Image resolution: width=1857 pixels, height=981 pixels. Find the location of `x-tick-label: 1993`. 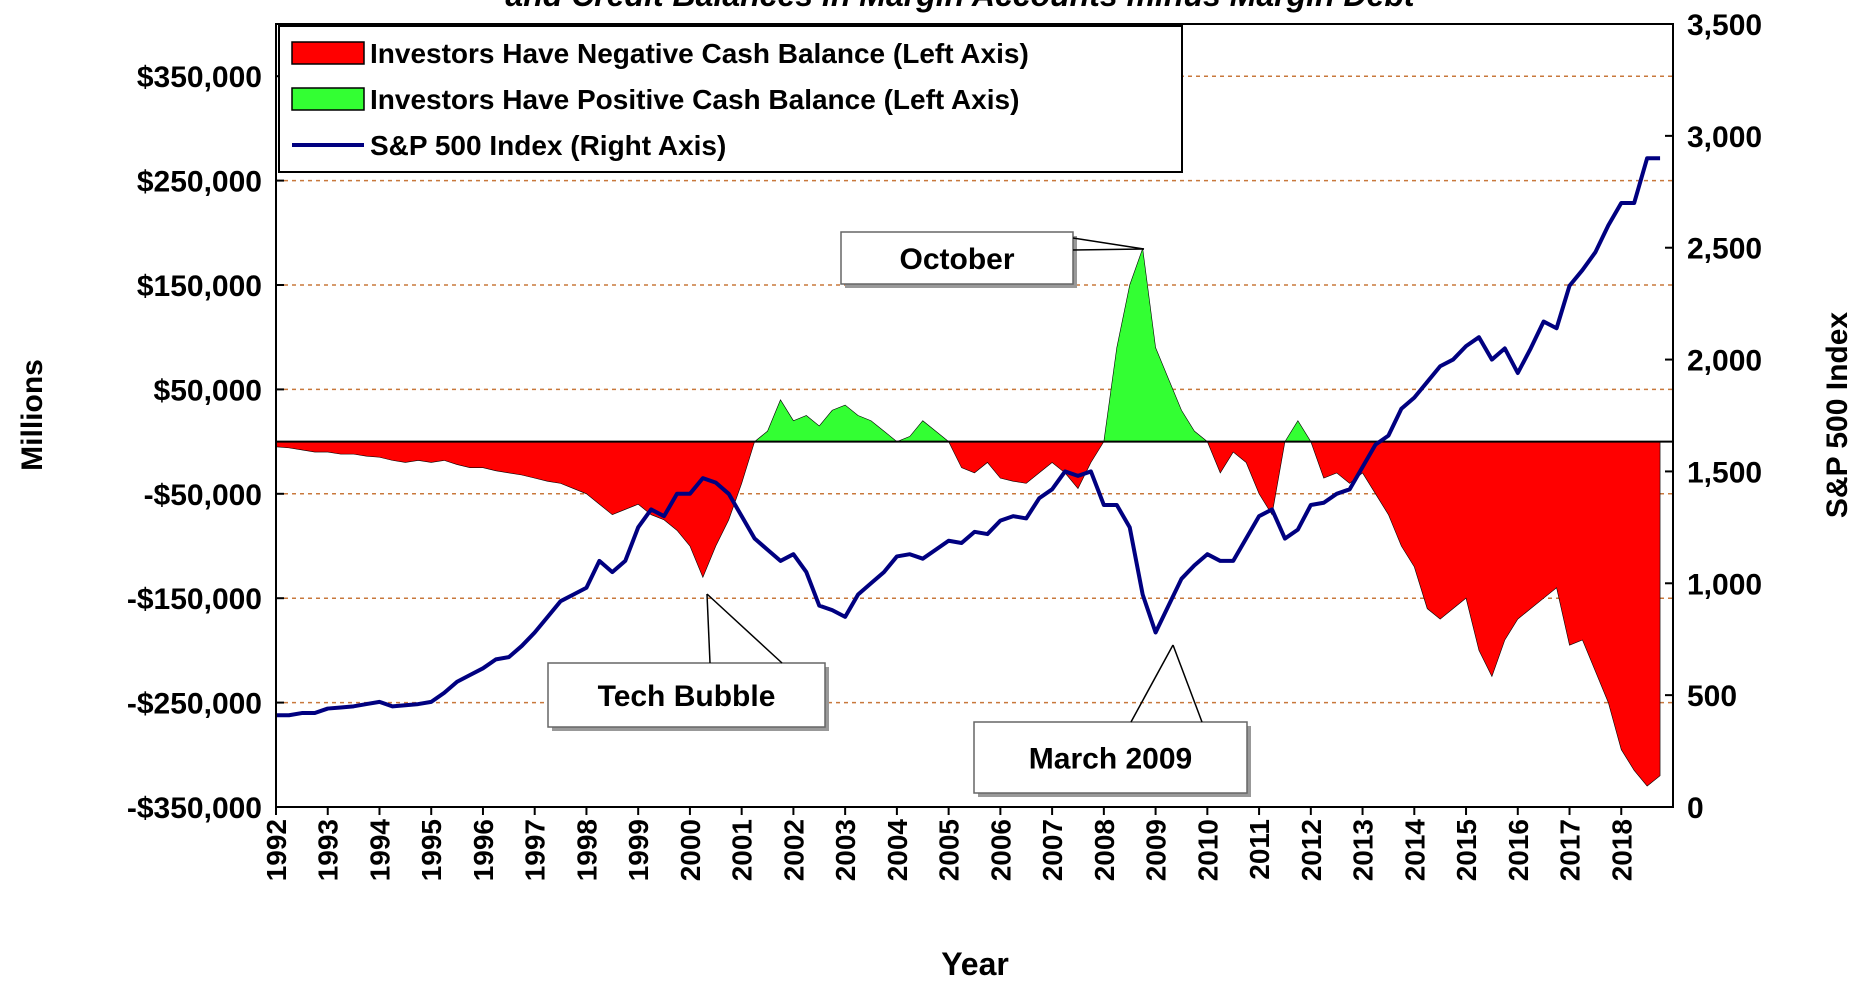

x-tick-label: 1993 is located at coordinates (328, 850).